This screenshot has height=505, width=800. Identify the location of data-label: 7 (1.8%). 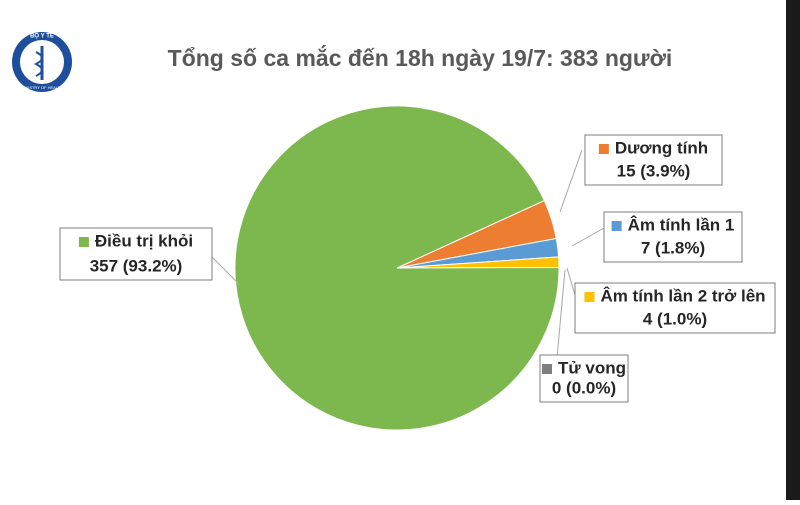
(673, 247).